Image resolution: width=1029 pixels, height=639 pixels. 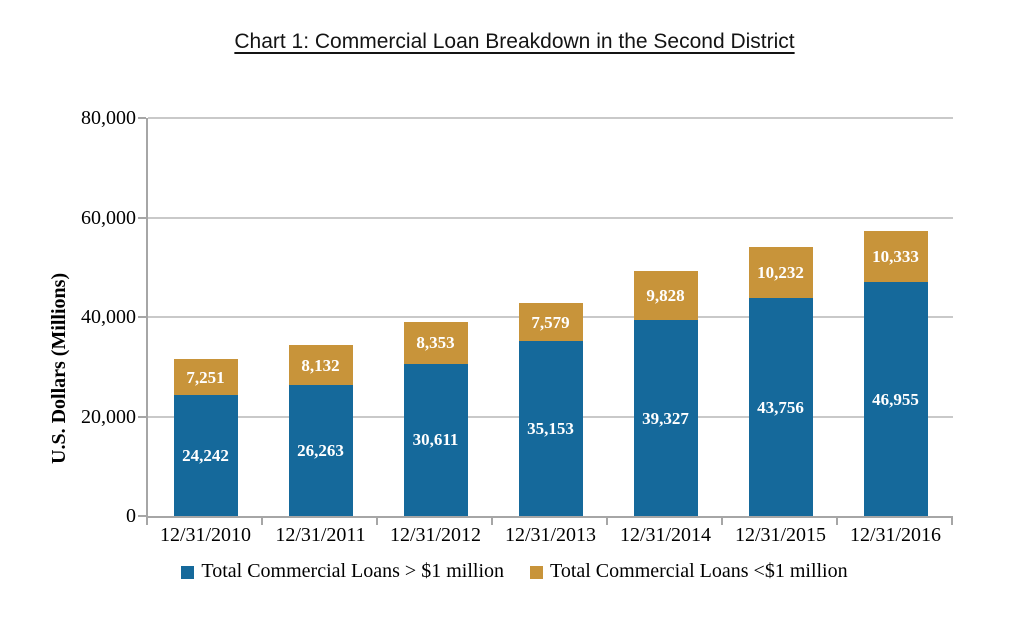 I want to click on legend-label-over-1m: Total Commercial Loans > $1 million, so click(x=352, y=571).